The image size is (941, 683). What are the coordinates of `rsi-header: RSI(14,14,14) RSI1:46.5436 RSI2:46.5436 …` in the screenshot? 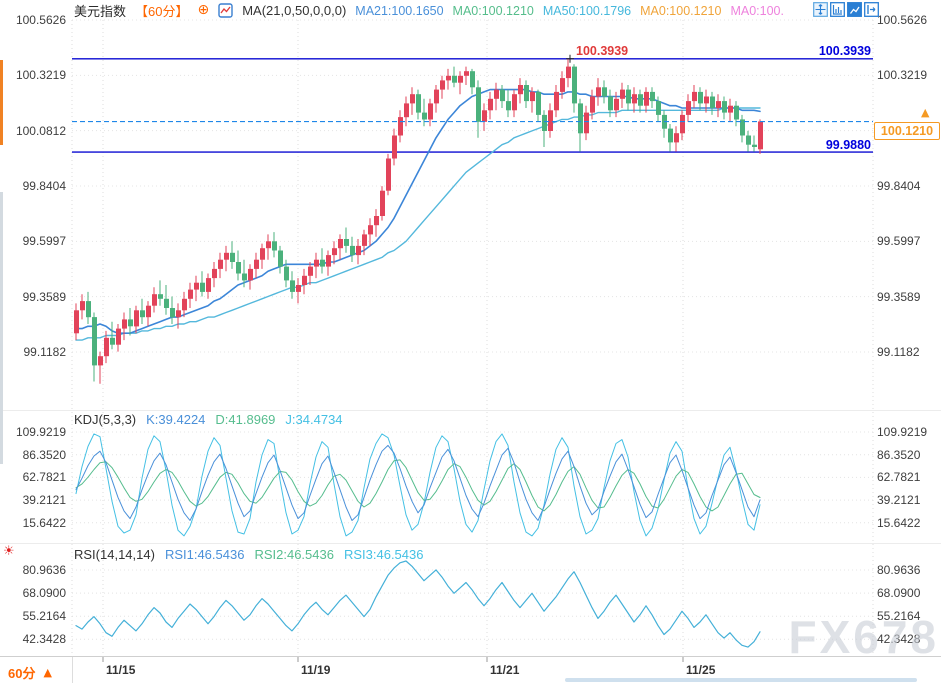 It's located at (248, 554).